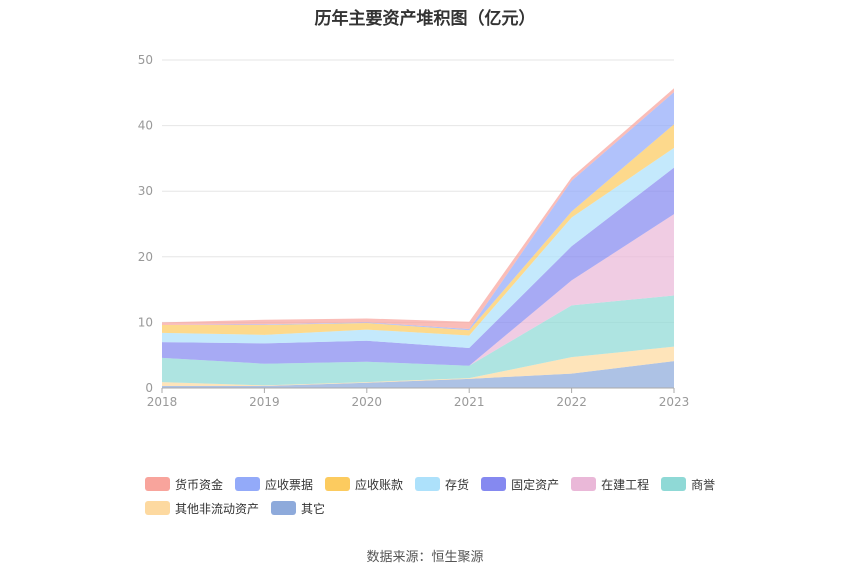  I want to click on legend-label: 其他非流动资产, so click(217, 508).